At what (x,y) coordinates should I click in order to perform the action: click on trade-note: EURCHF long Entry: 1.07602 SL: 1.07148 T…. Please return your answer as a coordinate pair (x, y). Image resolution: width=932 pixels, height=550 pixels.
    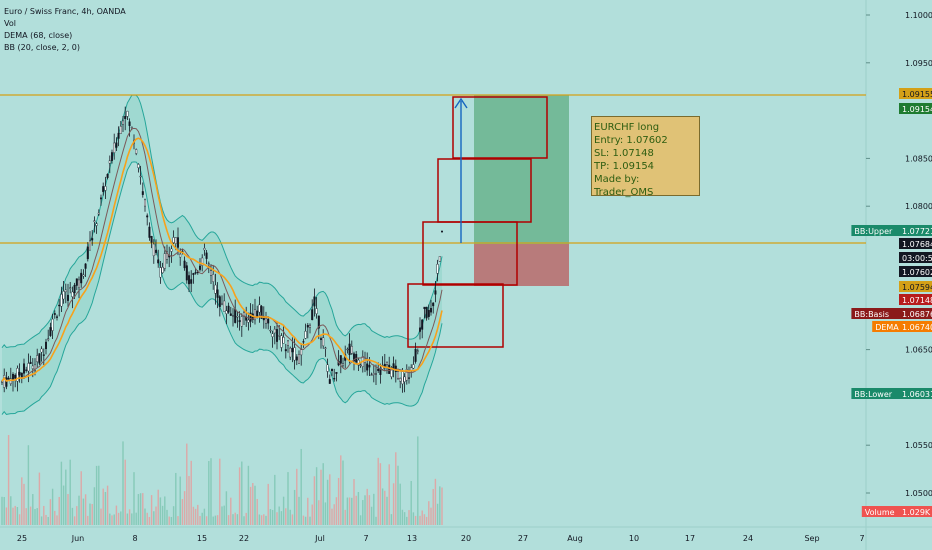
    Looking at the image, I should click on (645, 157).